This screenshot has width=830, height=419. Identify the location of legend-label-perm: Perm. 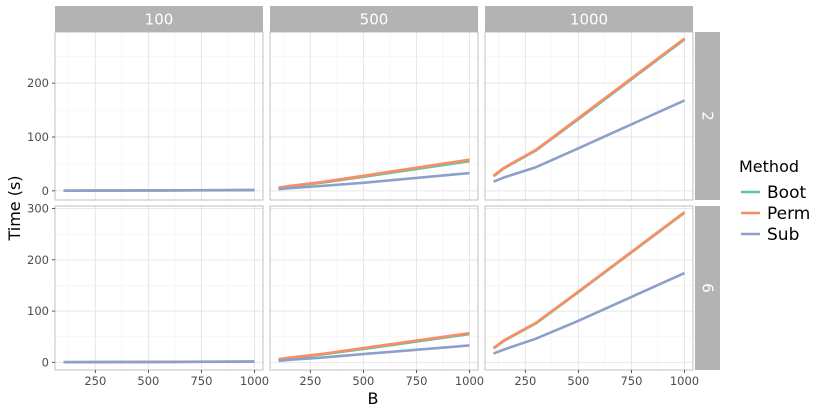
(788, 214).